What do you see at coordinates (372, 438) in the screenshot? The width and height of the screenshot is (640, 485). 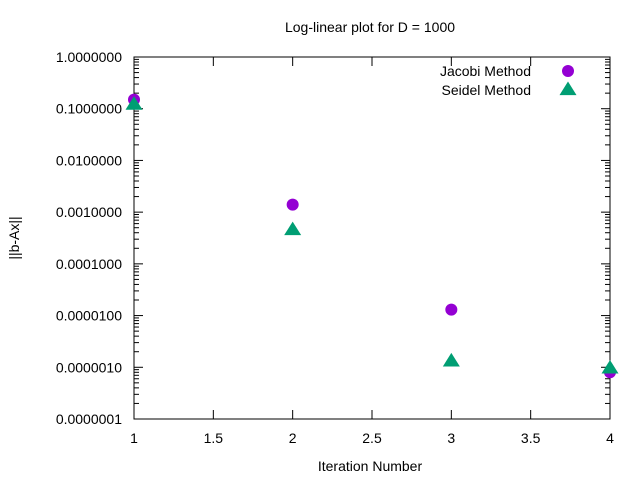 I see `x-tick-label: 2.5` at bounding box center [372, 438].